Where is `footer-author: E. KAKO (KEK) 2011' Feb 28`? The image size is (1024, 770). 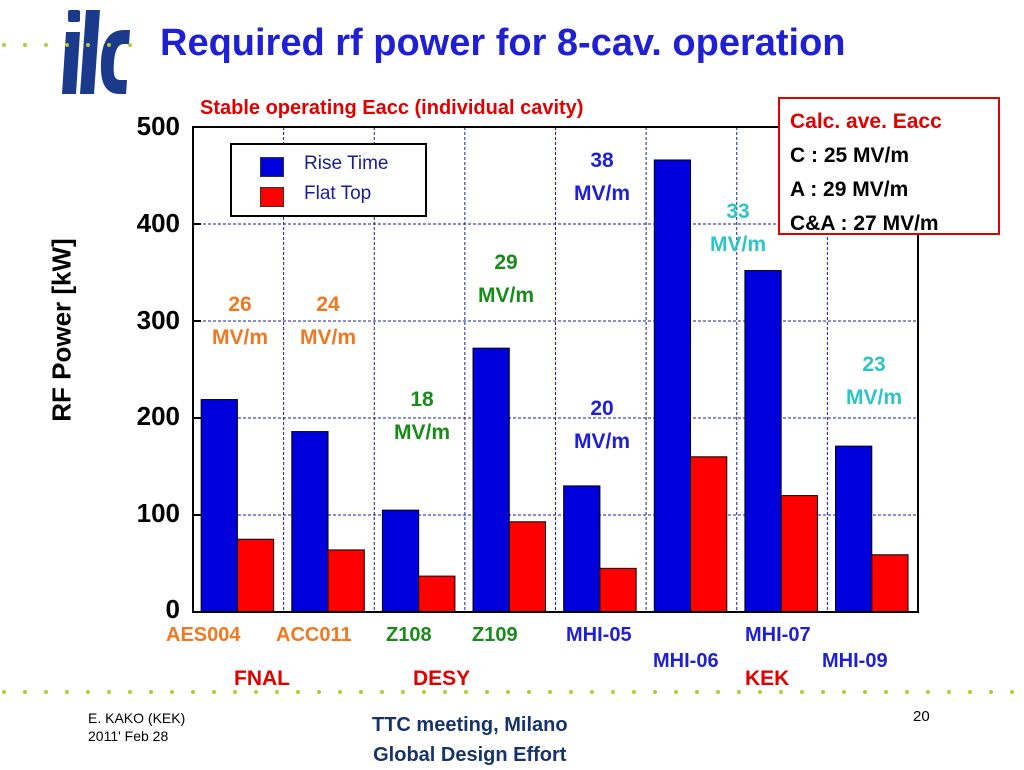
footer-author: E. KAKO (KEK) 2011' Feb 28 is located at coordinates (136, 727).